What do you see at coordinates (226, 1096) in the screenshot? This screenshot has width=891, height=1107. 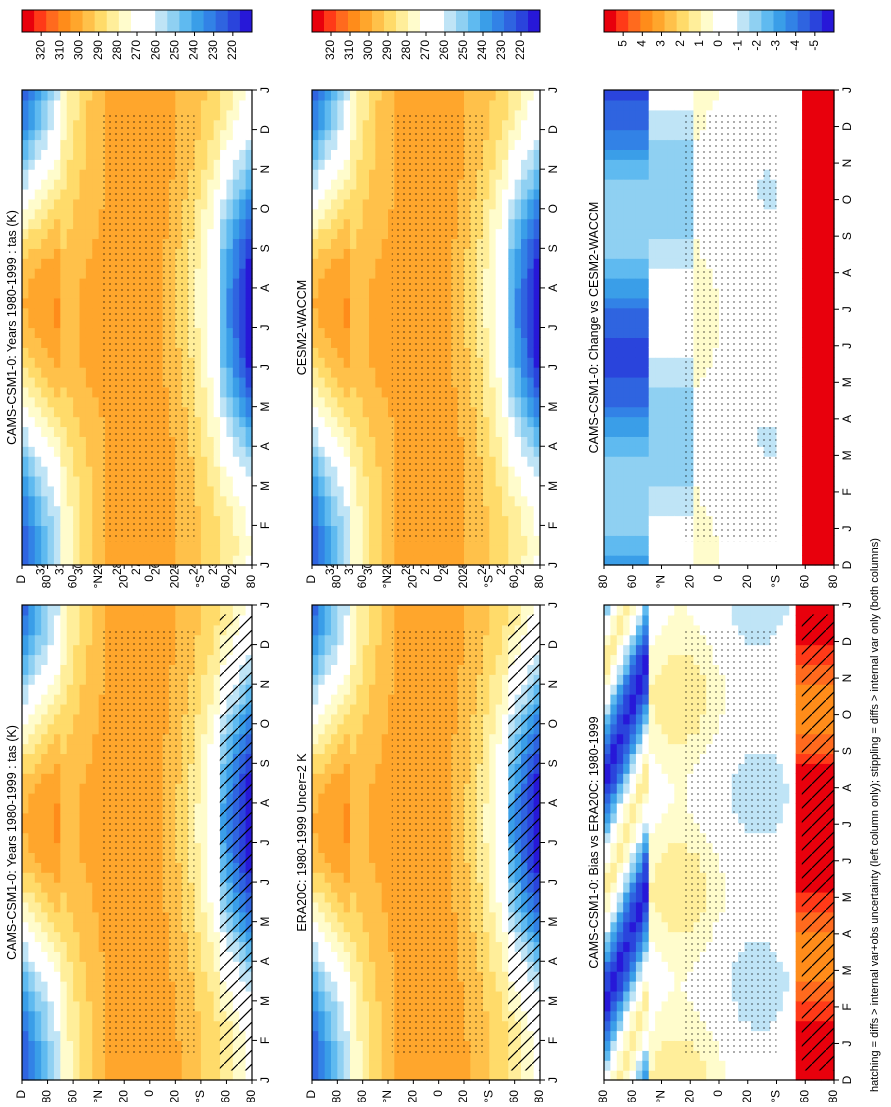 I see `y-tick-label: 60` at bounding box center [226, 1096].